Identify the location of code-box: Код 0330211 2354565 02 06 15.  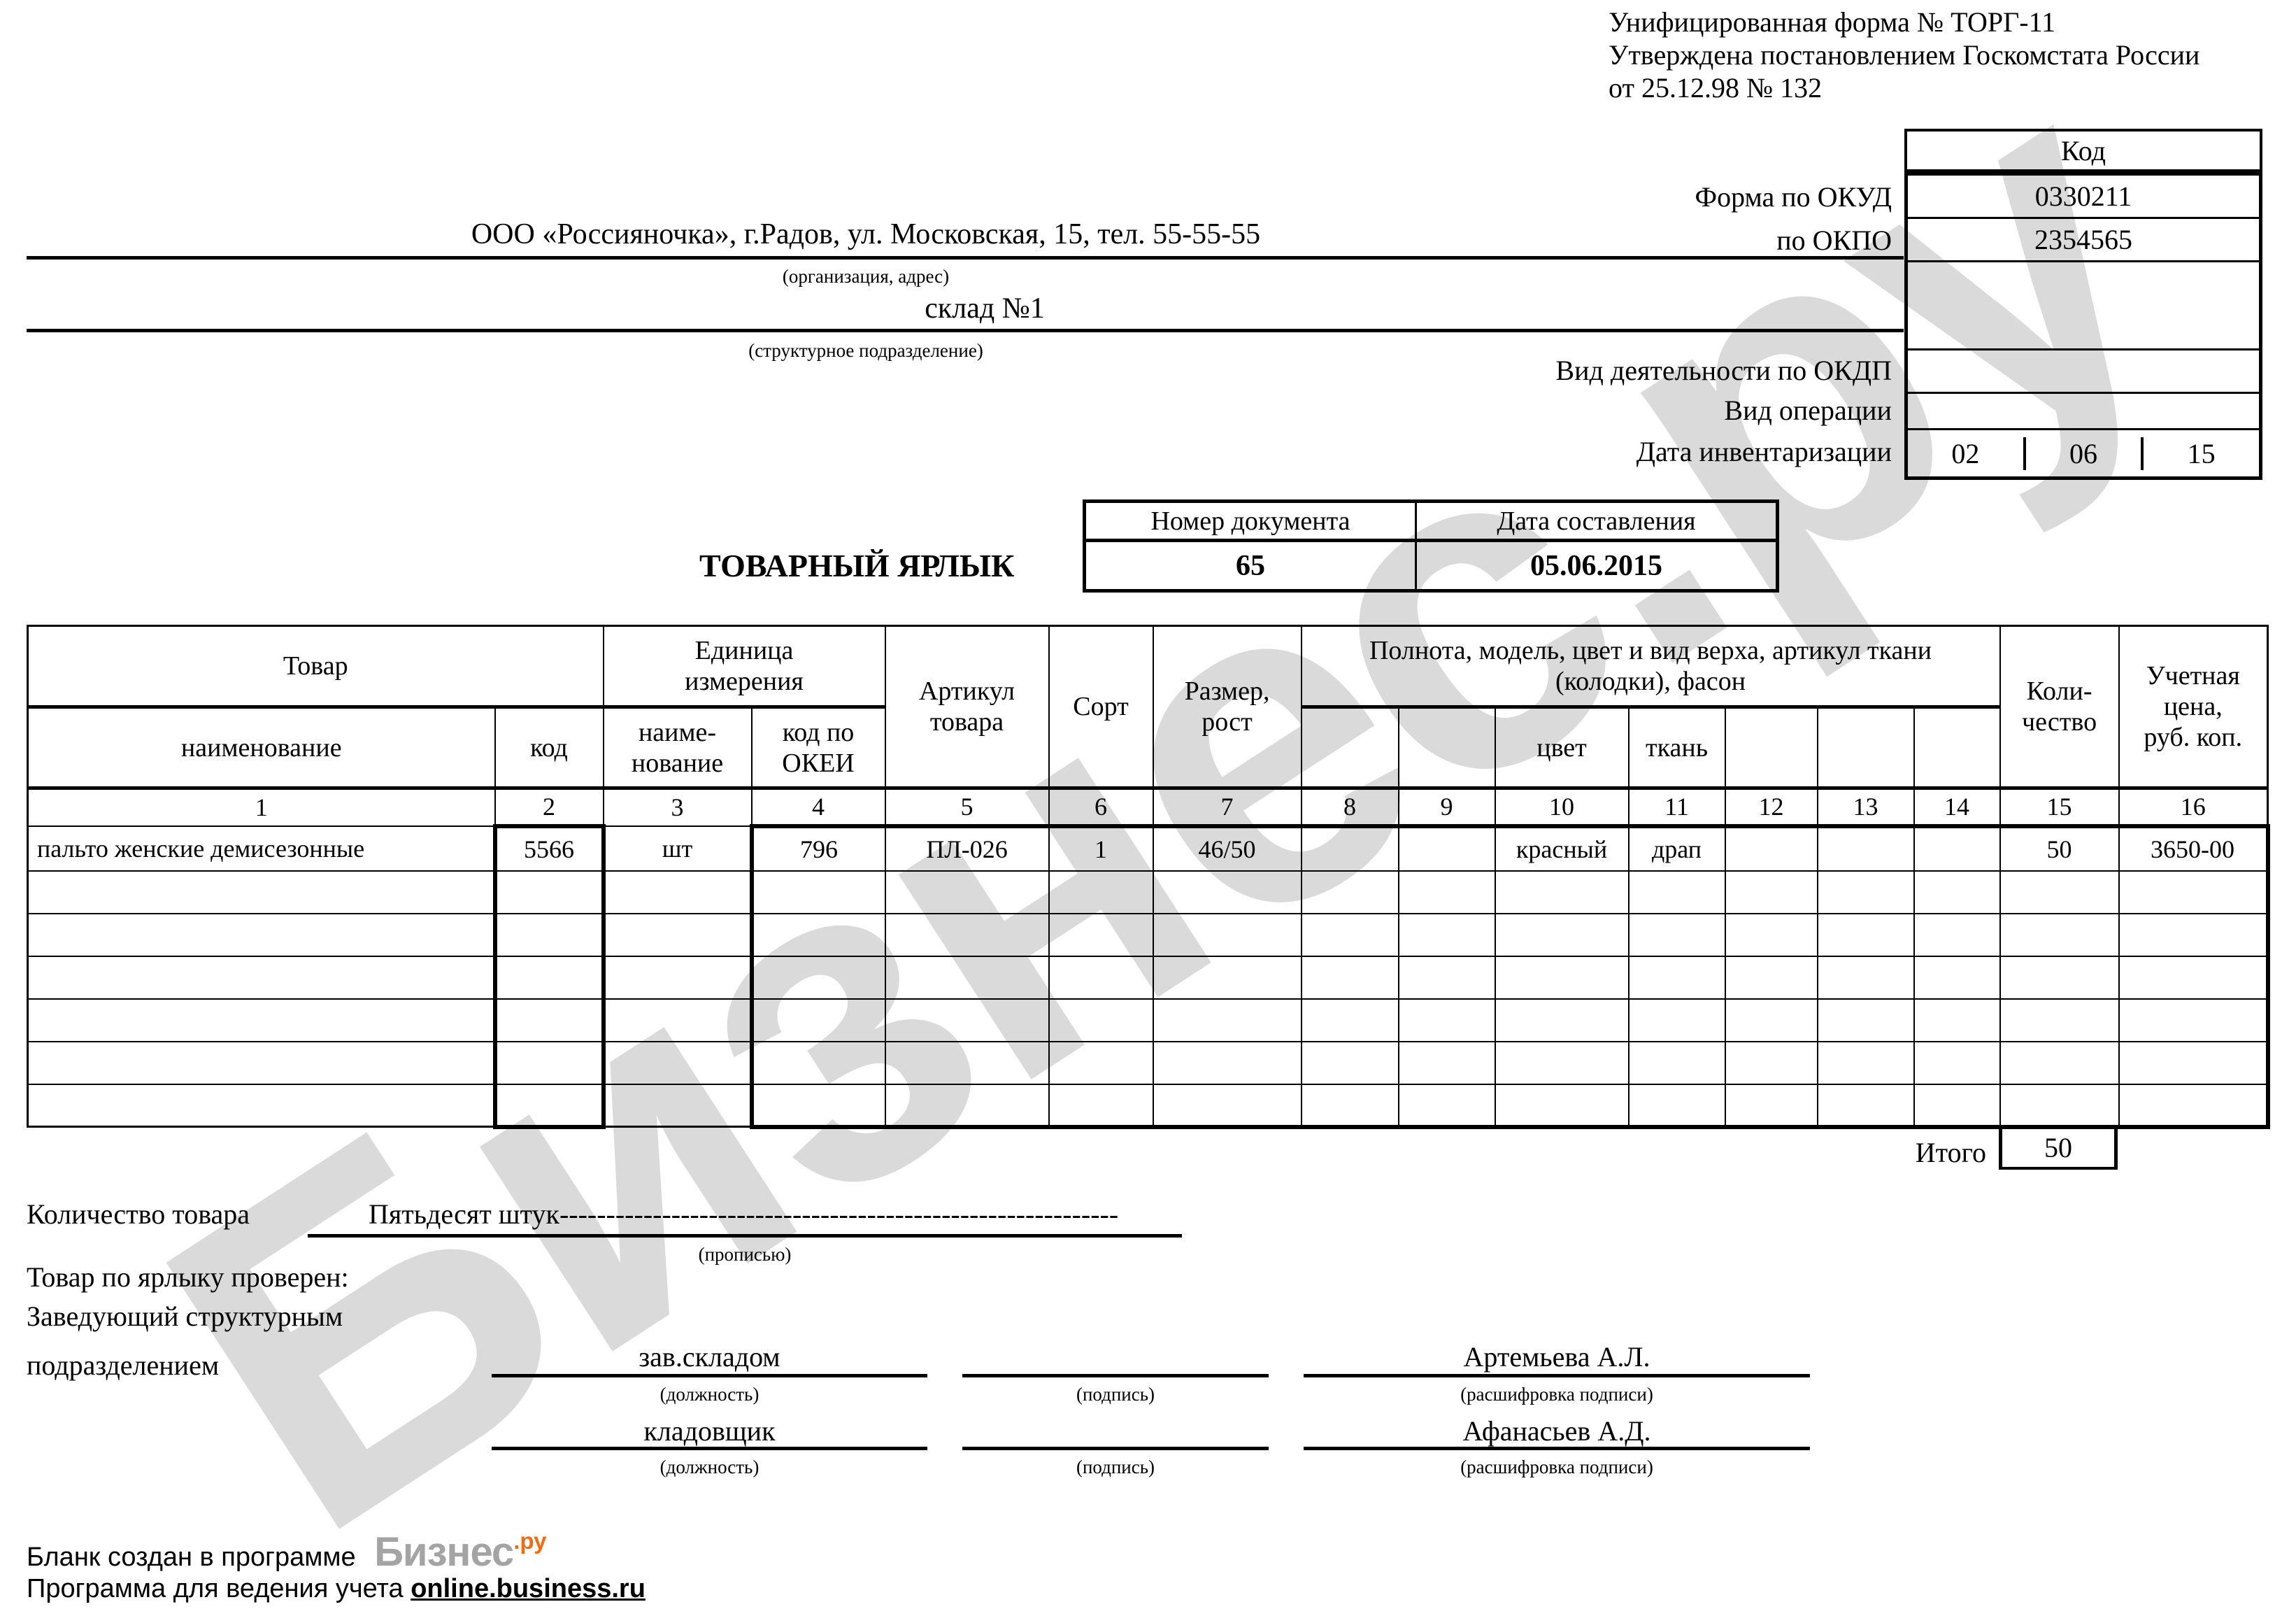
(2083, 305).